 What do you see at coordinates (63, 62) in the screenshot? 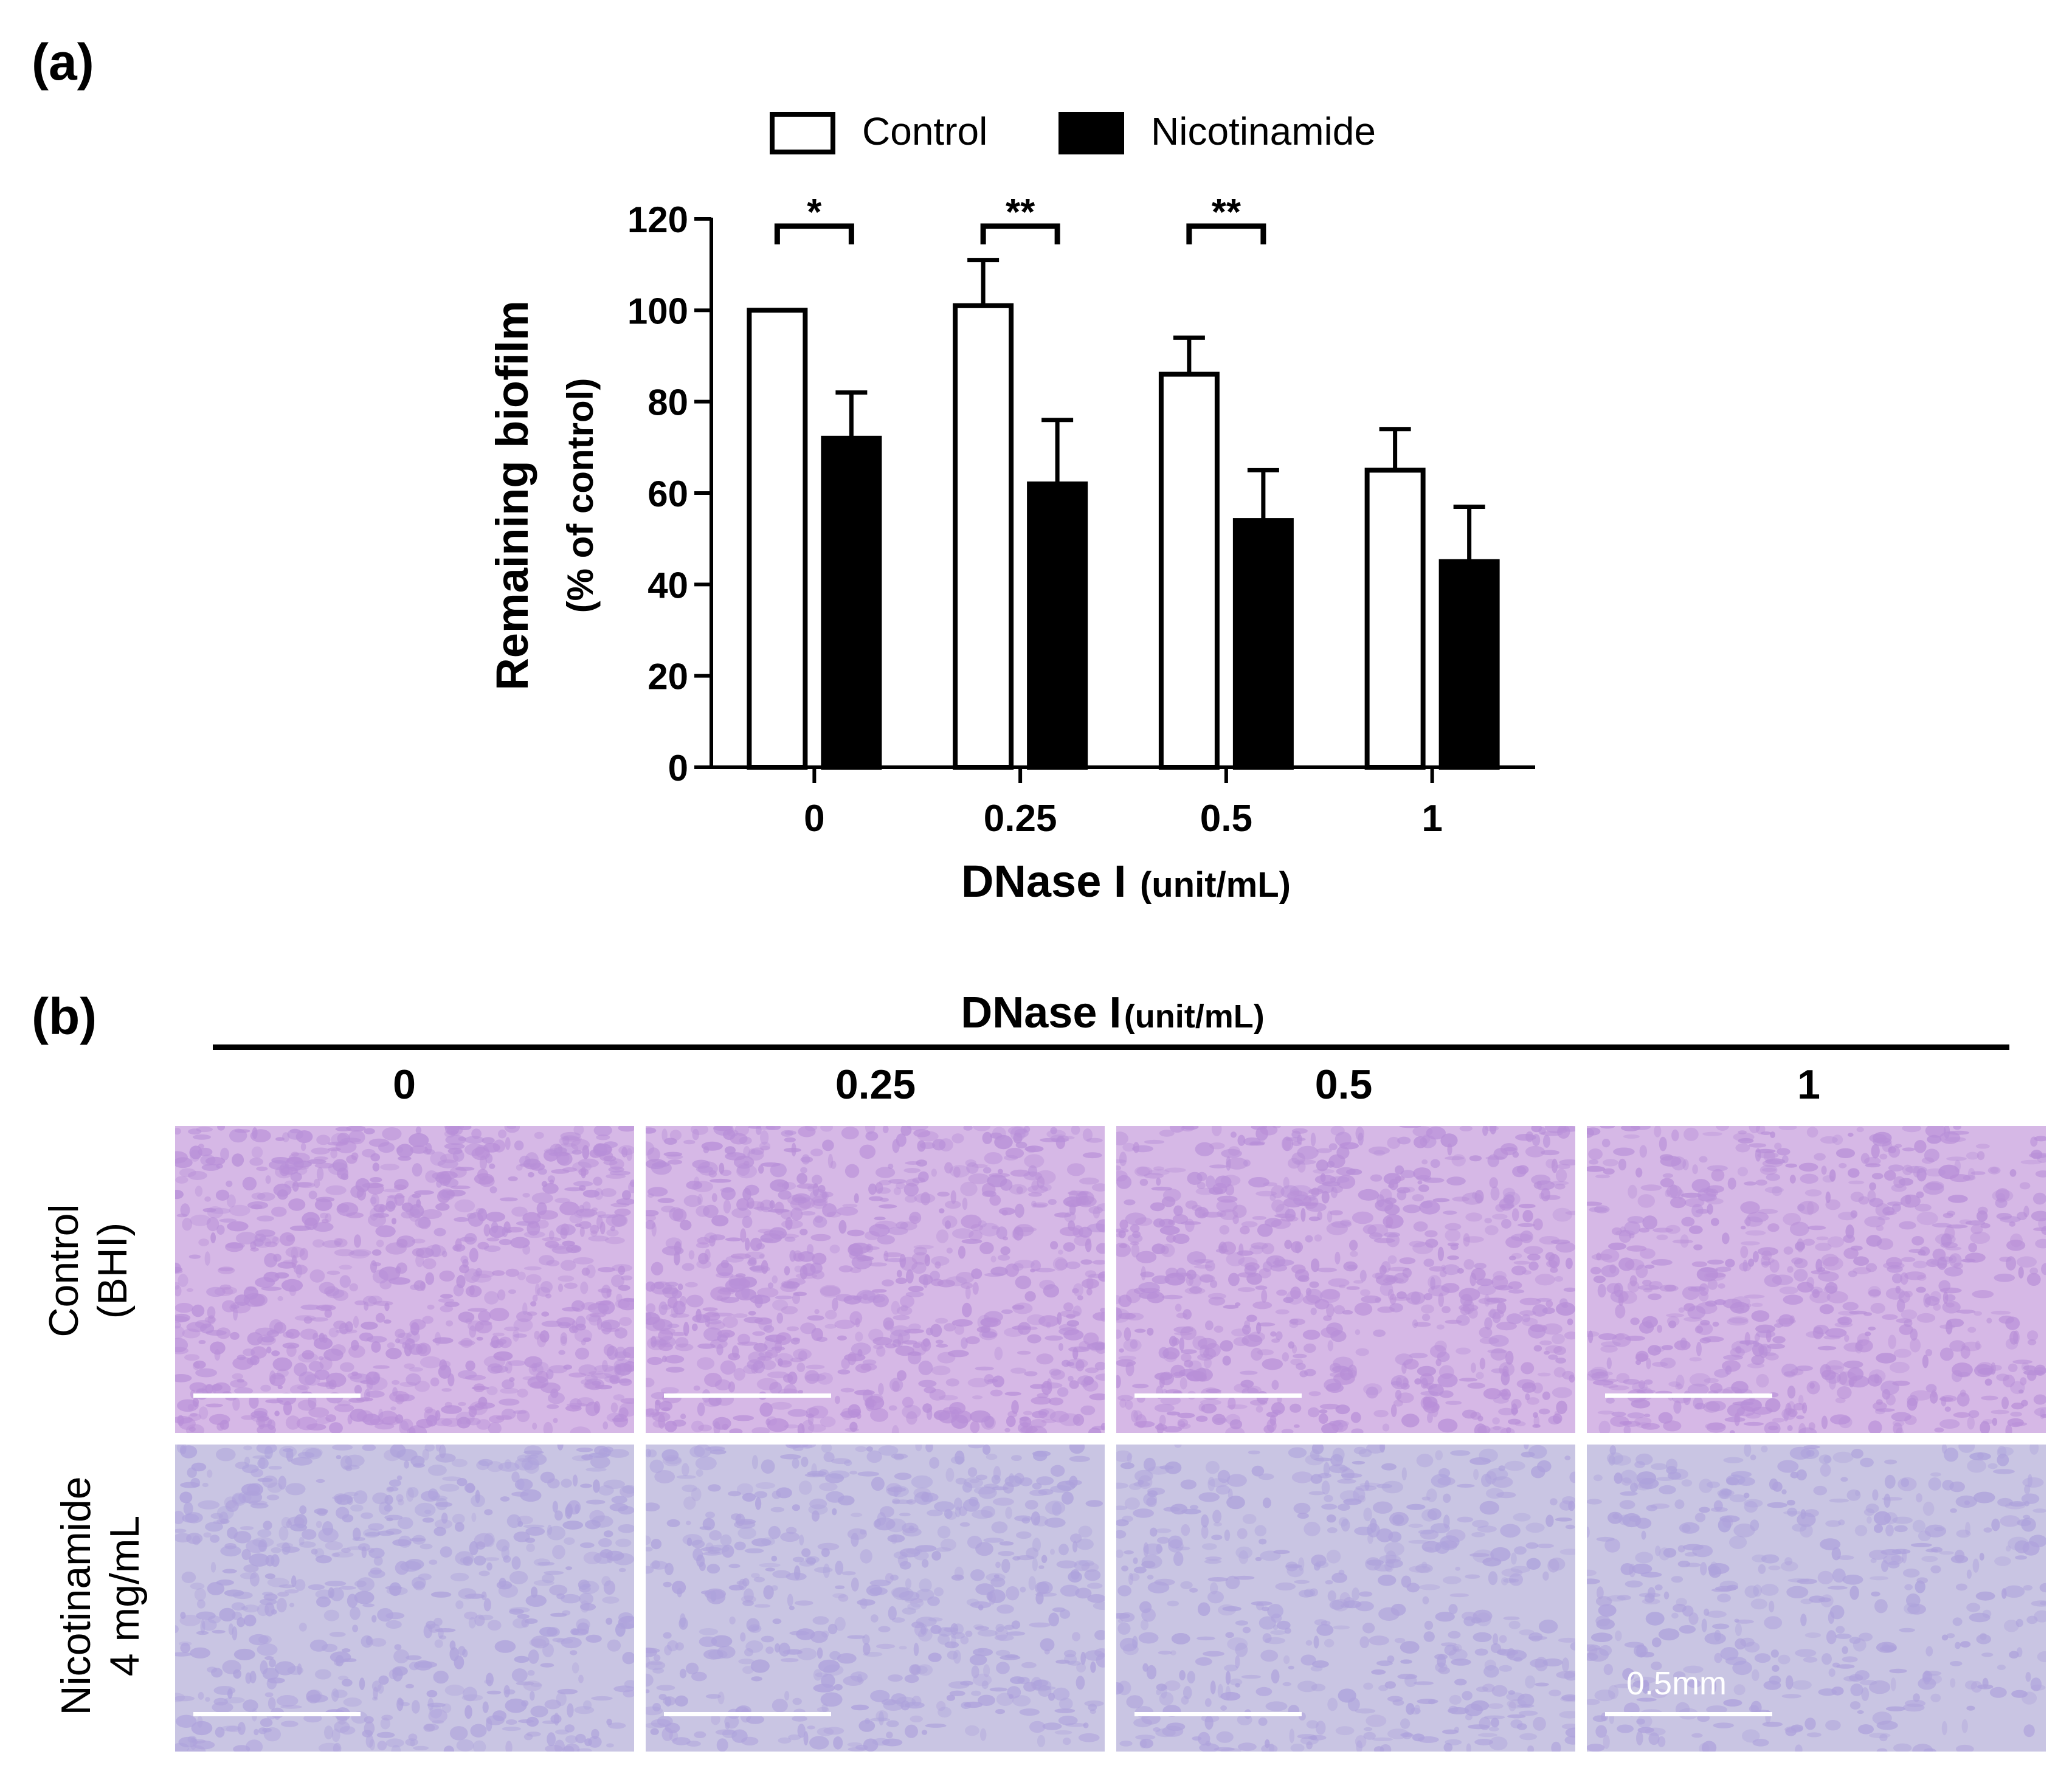
I see `panel-a-label: (a)` at bounding box center [63, 62].